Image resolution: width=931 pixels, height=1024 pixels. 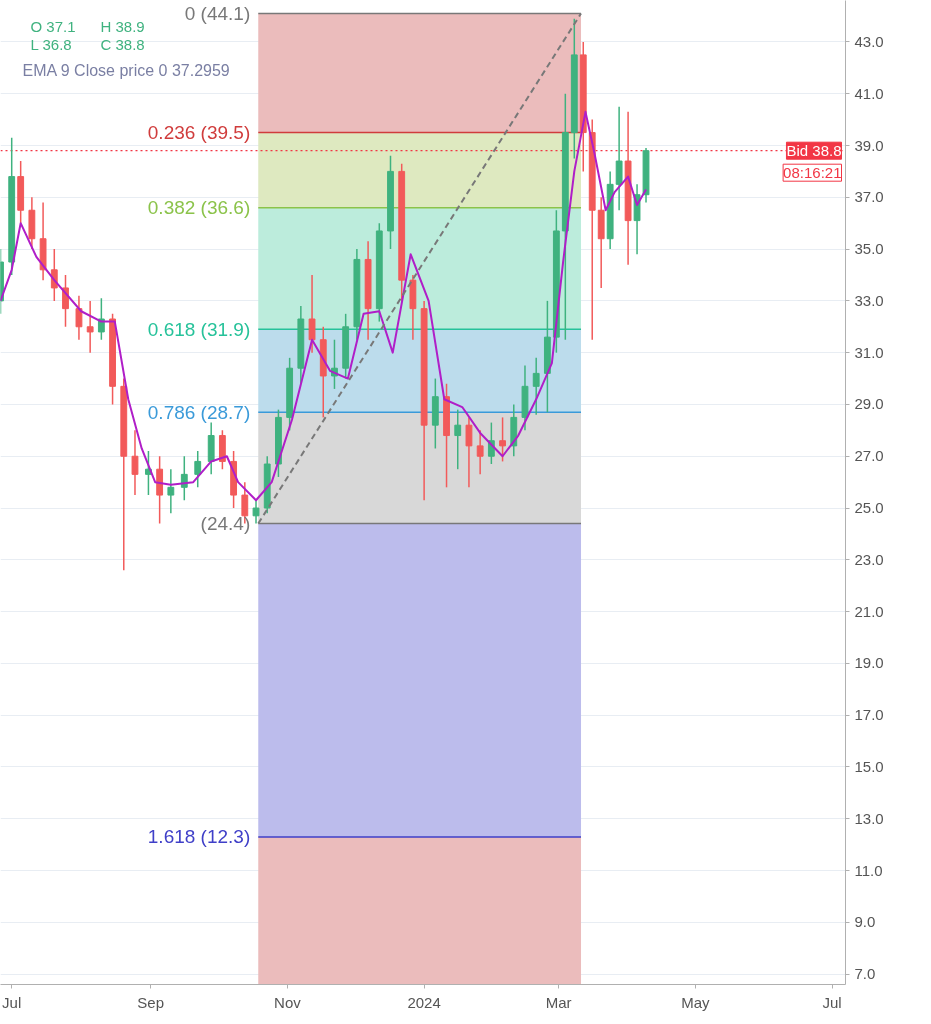 I want to click on ref-line-label: 0 (44.1), so click(x=217, y=13).